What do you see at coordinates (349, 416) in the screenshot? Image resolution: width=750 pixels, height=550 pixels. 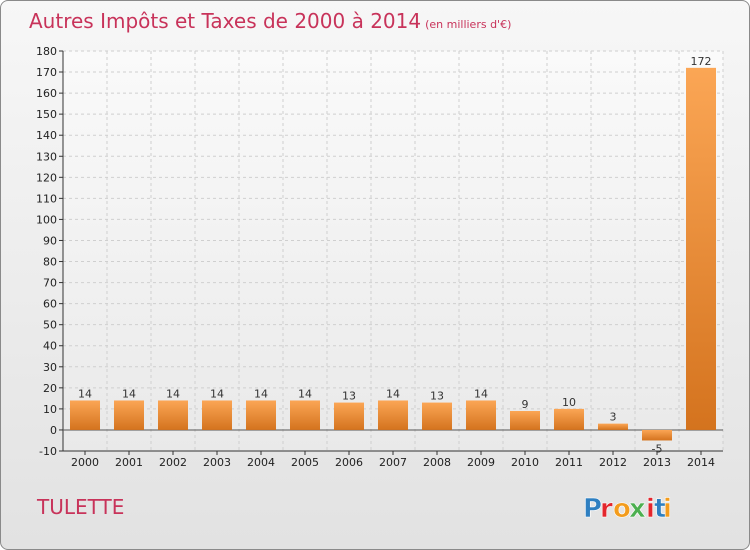 I see `bar-2006` at bounding box center [349, 416].